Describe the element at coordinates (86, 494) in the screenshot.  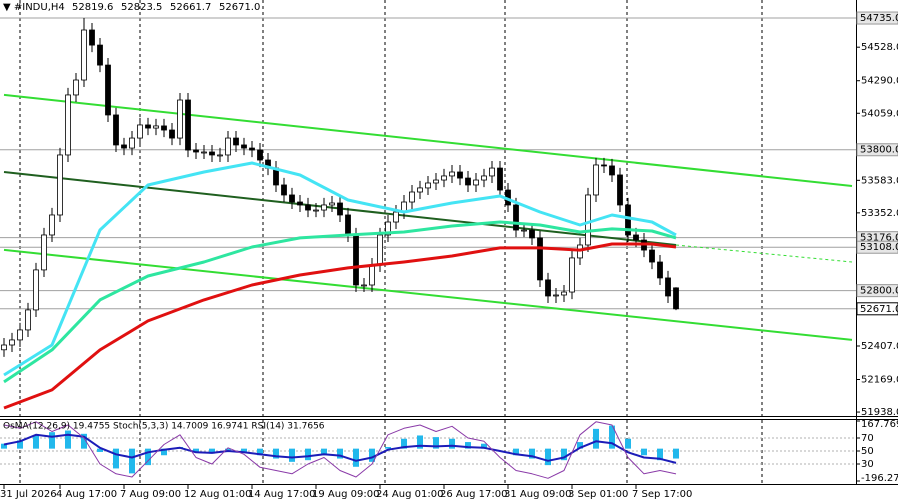
I see `x-tick-label: 4 Aug 17:00` at that location.